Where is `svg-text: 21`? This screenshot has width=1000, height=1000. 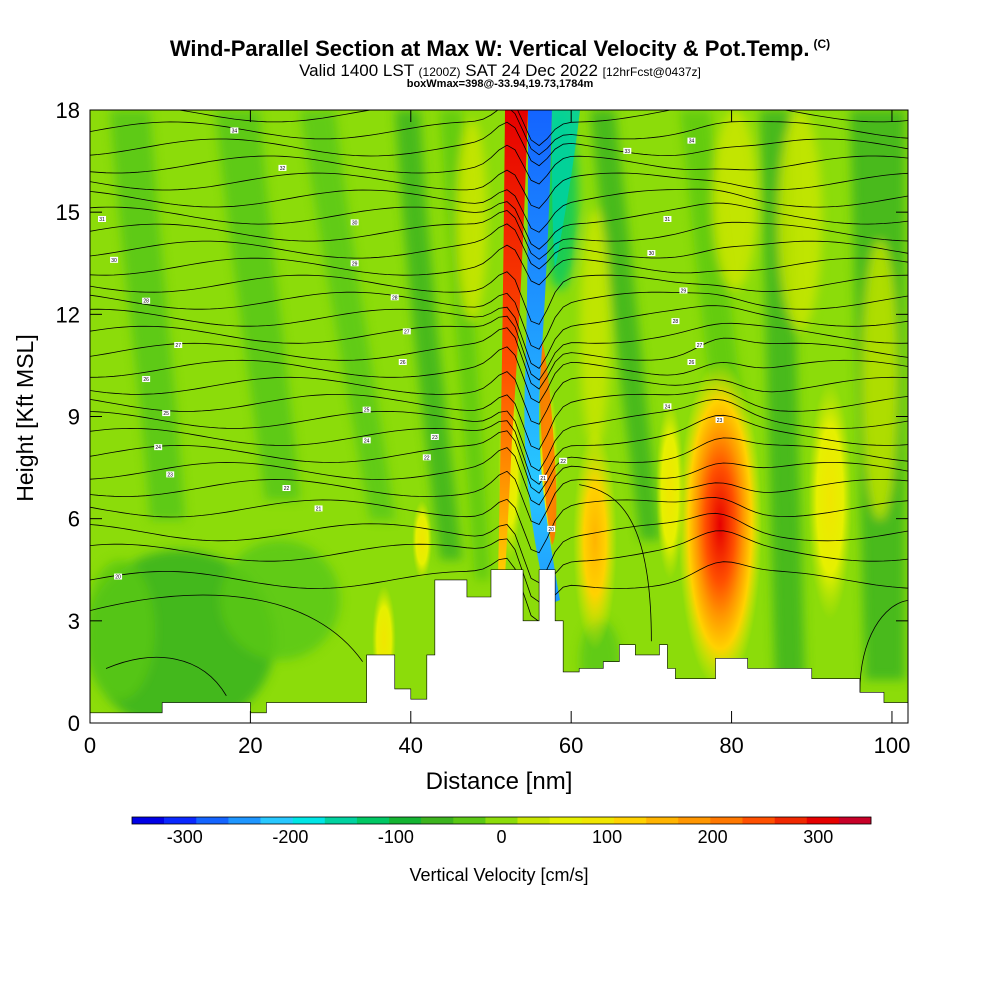 svg-text: 21 is located at coordinates (319, 509).